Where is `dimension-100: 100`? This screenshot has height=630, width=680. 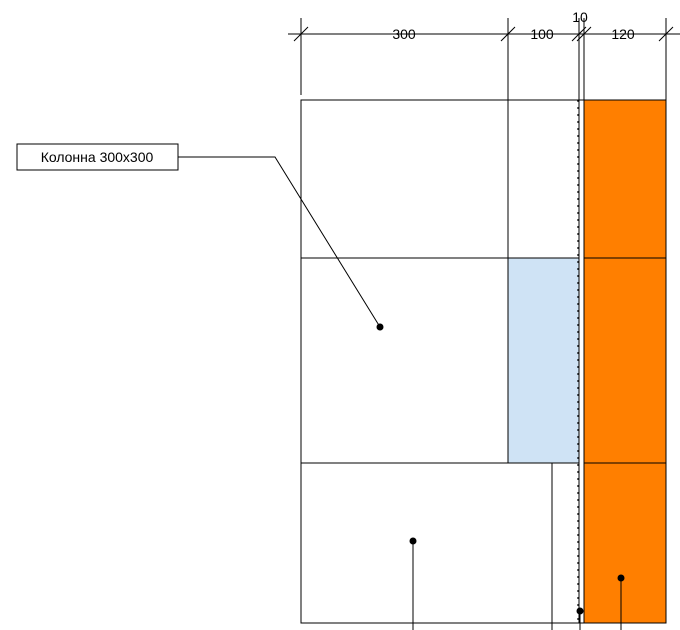
dimension-100: 100 is located at coordinates (542, 34).